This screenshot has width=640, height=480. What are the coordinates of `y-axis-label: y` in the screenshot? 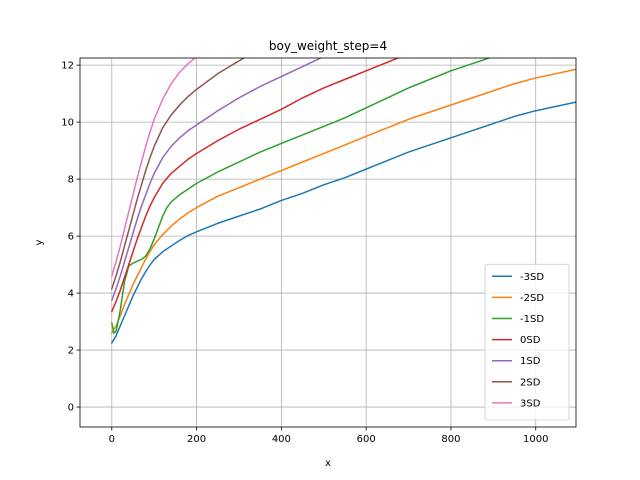 It's located at (39, 242).